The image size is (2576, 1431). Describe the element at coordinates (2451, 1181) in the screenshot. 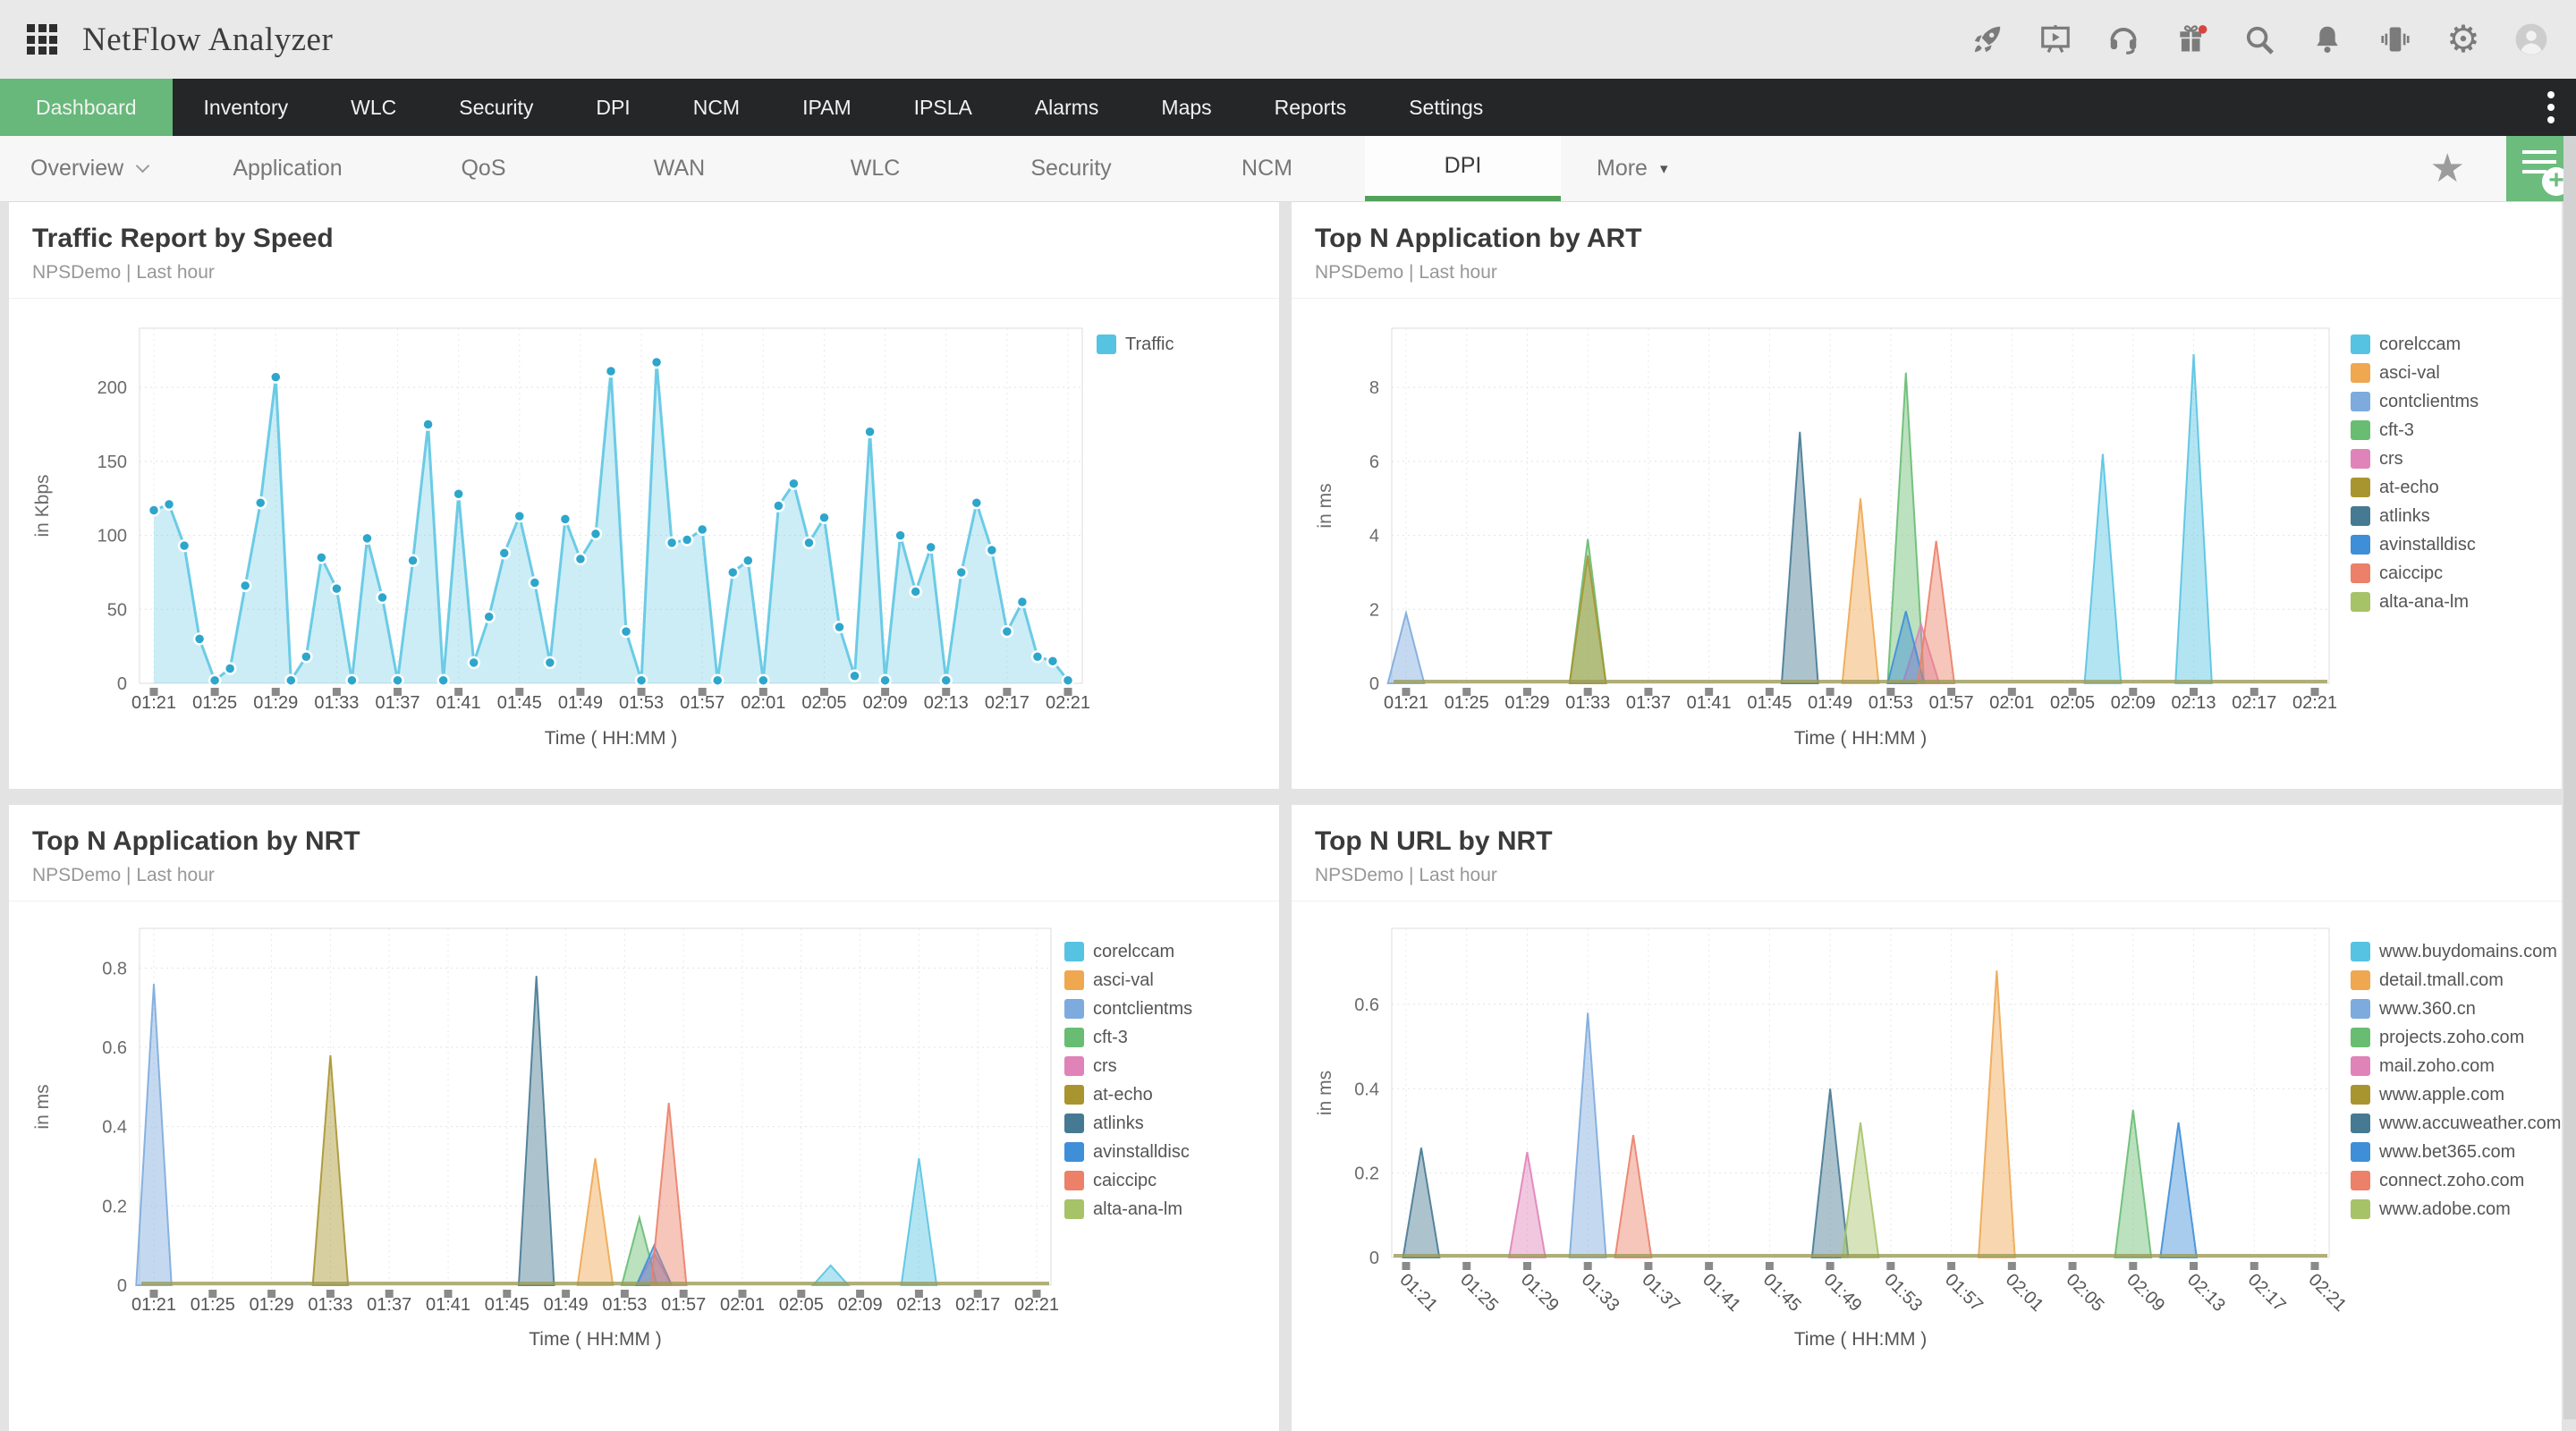

I see `svg-text: connect.zoho.com` at that location.